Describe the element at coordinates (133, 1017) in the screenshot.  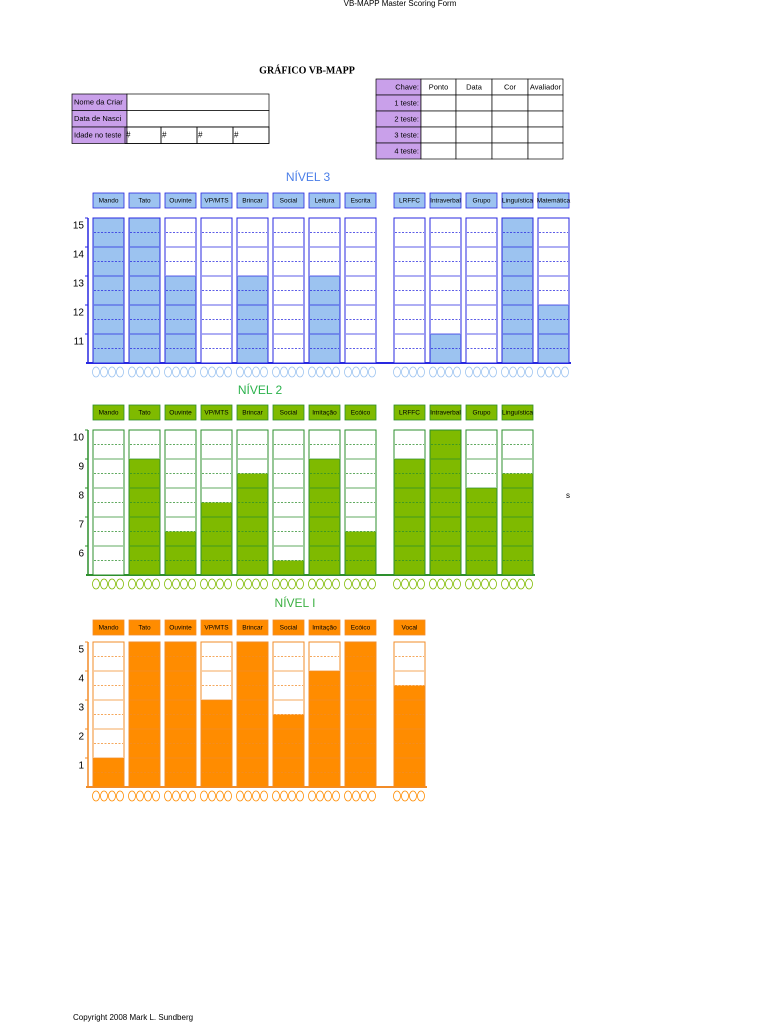
I see `copyright: Copyright 2008 Mark L. Sundberg` at that location.